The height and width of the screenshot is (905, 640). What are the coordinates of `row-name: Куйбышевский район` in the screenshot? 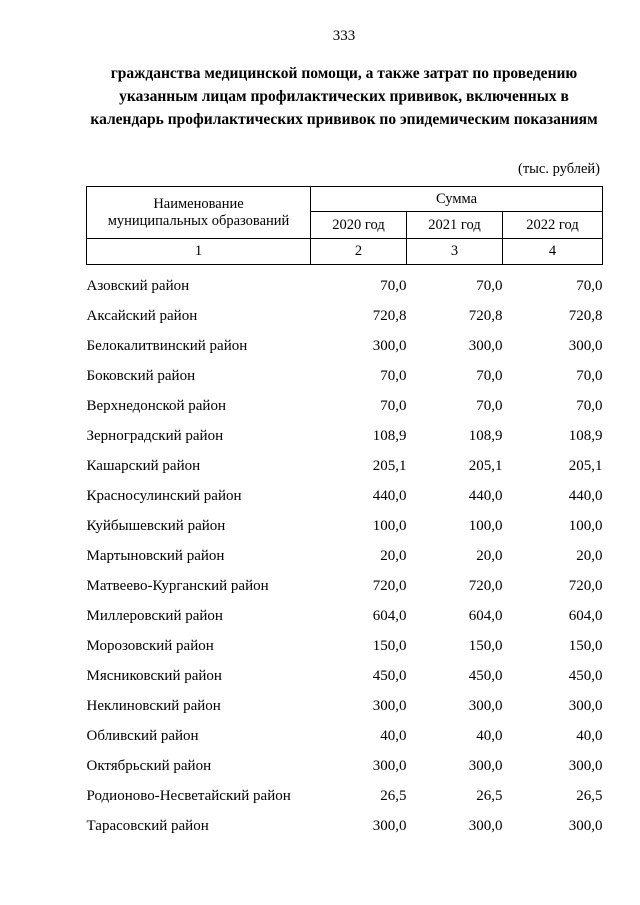 It's located at (156, 525).